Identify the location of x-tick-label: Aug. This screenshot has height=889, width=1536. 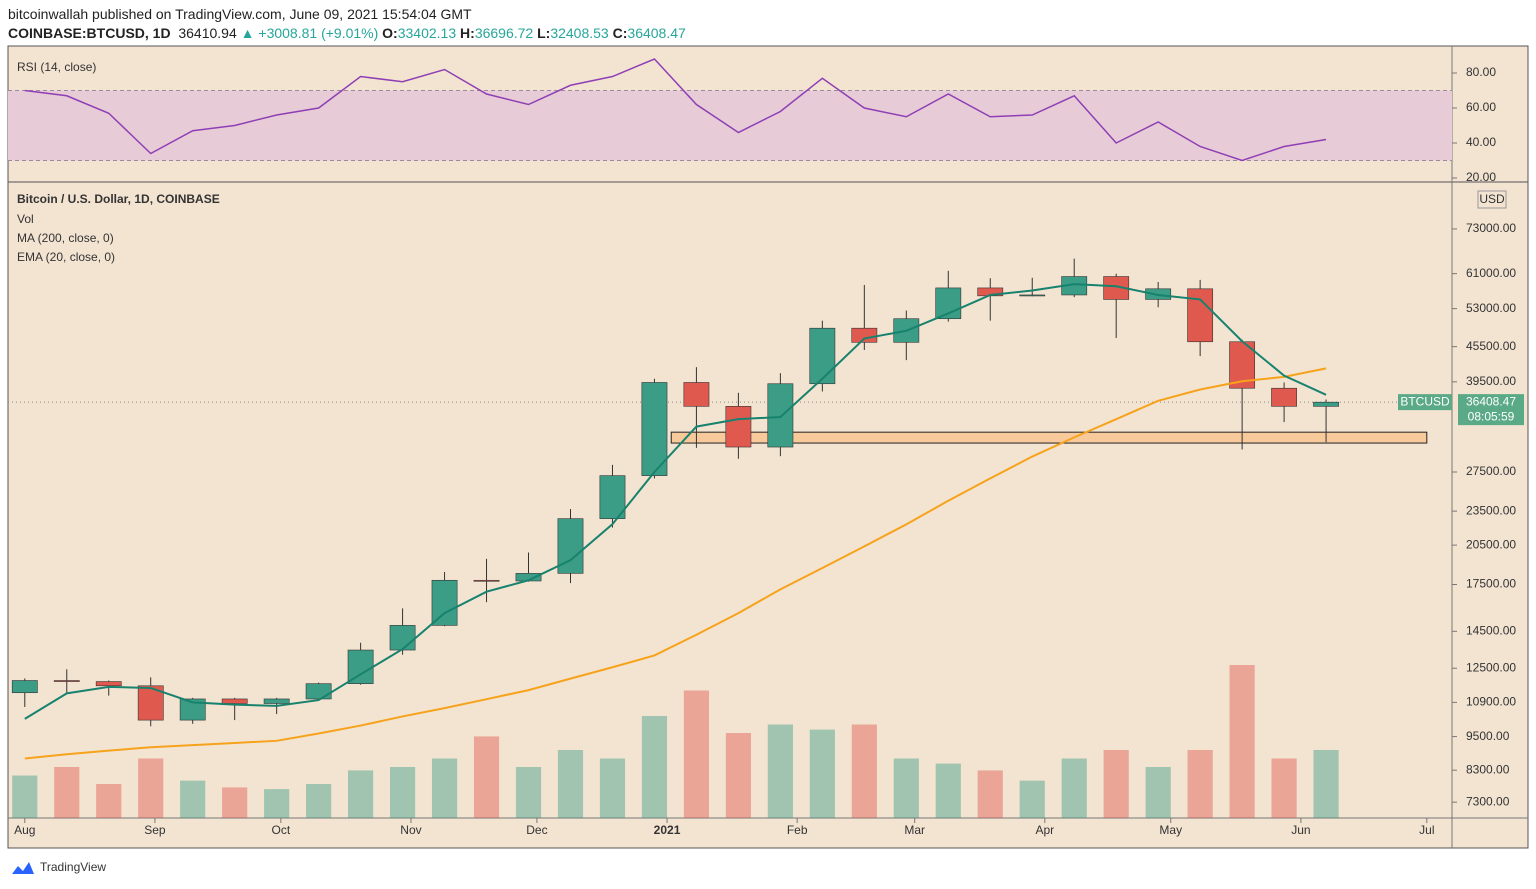
(24, 830).